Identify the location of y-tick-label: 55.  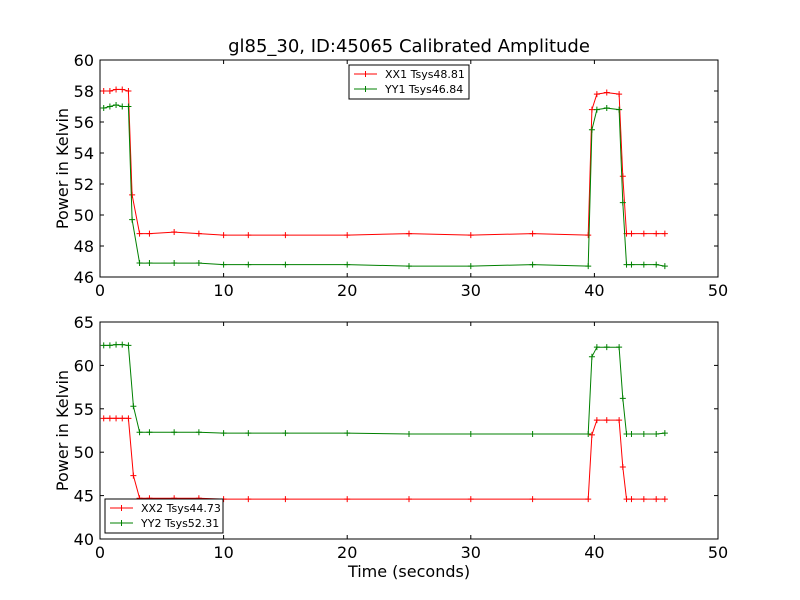
(84, 409).